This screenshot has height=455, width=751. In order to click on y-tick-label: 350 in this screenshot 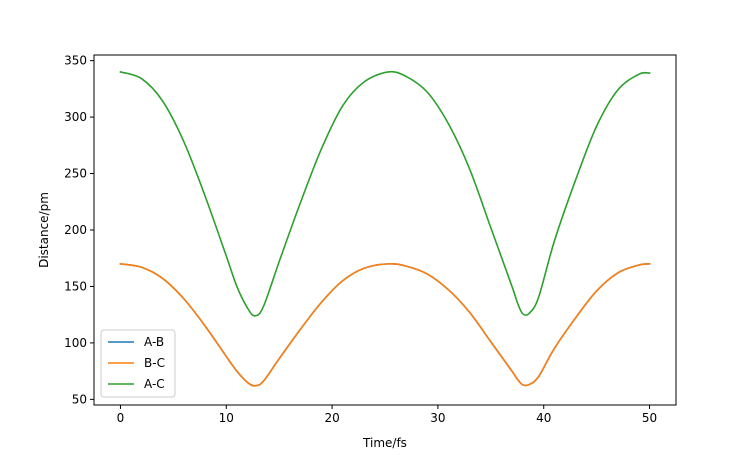, I will do `click(75, 61)`.